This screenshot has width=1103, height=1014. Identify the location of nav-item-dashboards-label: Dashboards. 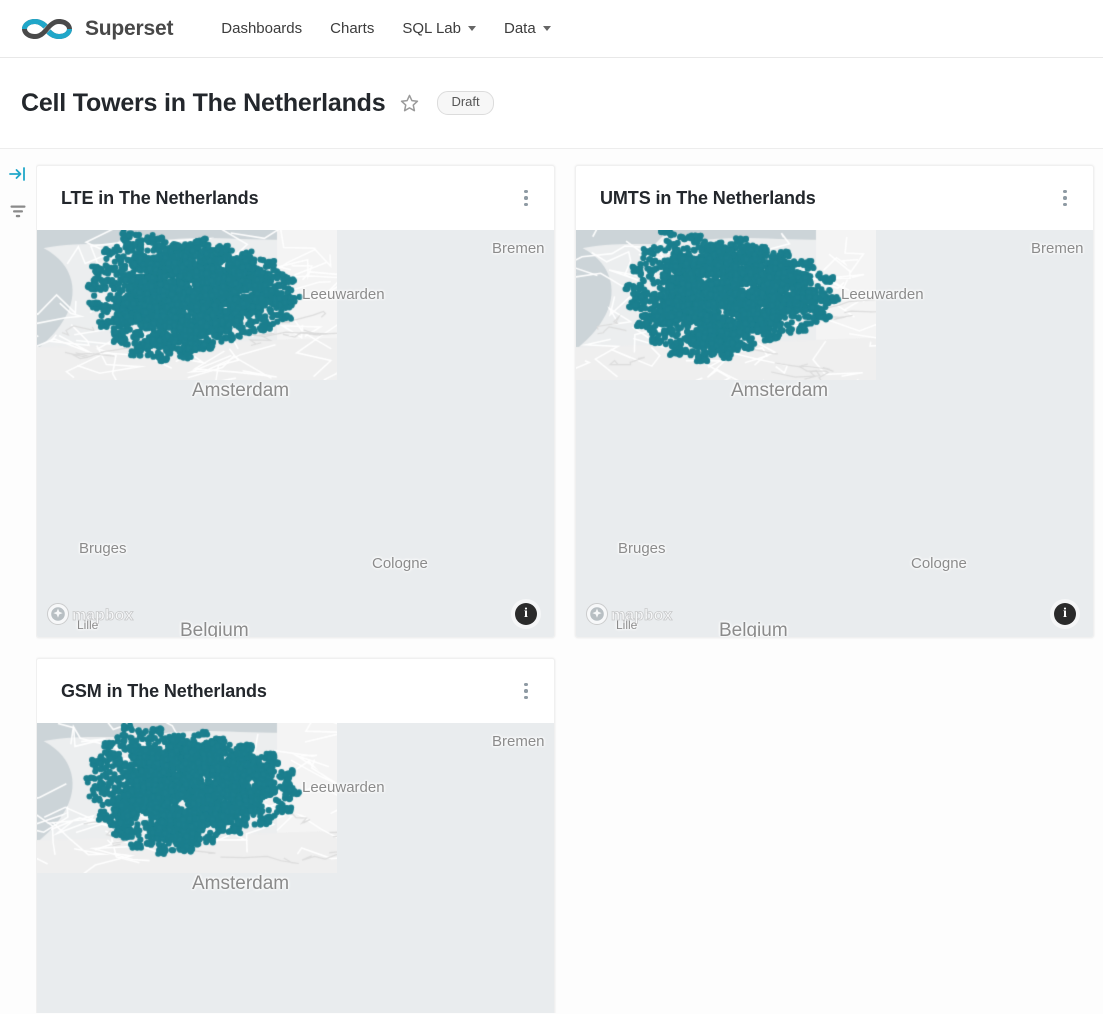
(262, 28).